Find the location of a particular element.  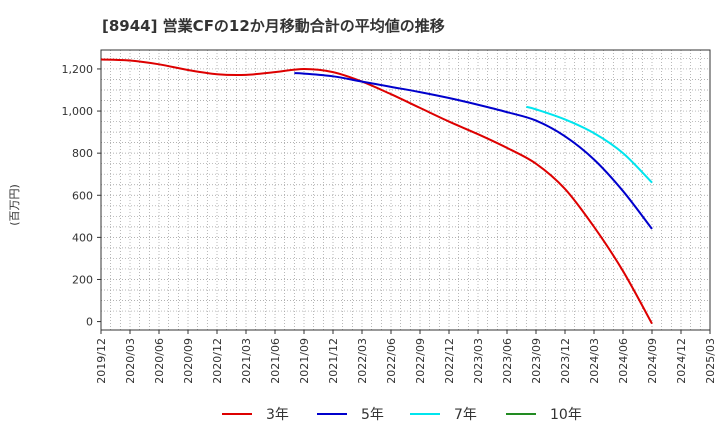

legend: 3年 5年 7年 10年 is located at coordinates (402, 415).